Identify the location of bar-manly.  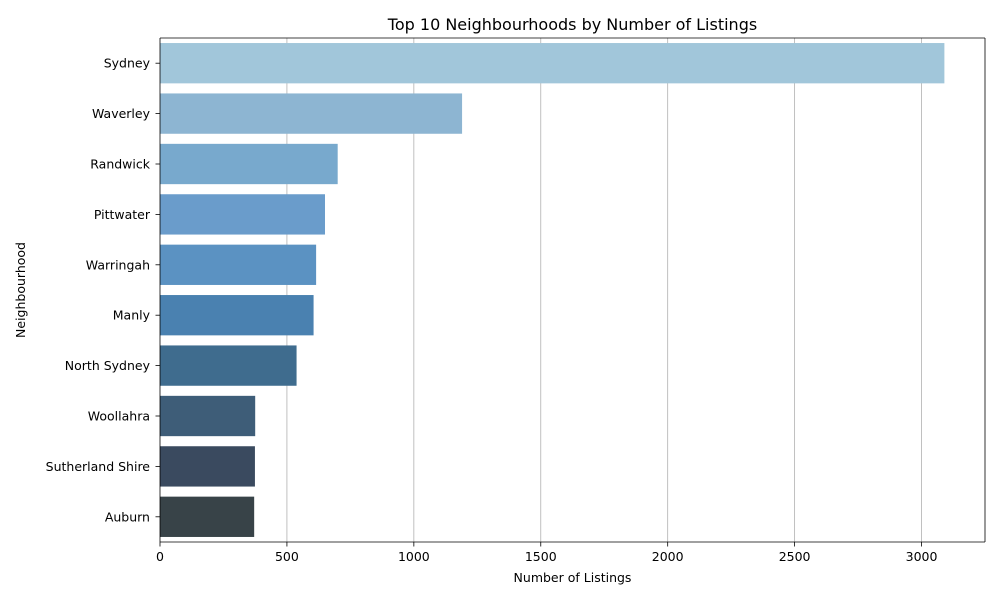
(237, 315).